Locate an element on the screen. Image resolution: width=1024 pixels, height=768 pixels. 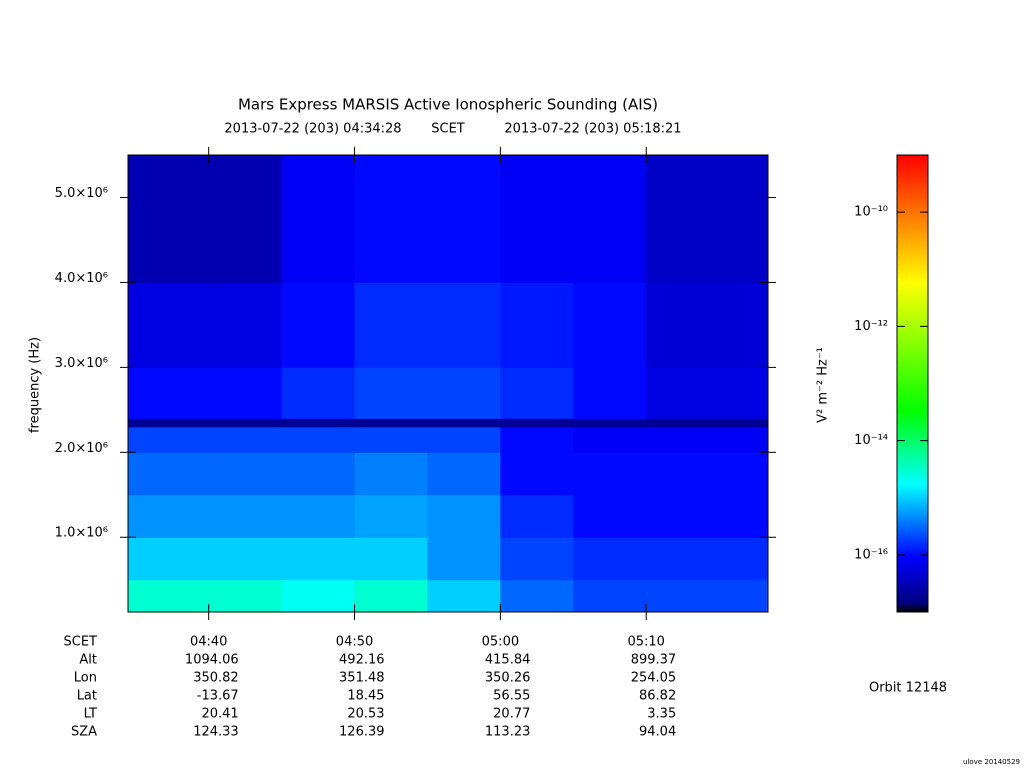
row-label: SZA is located at coordinates (84, 732).